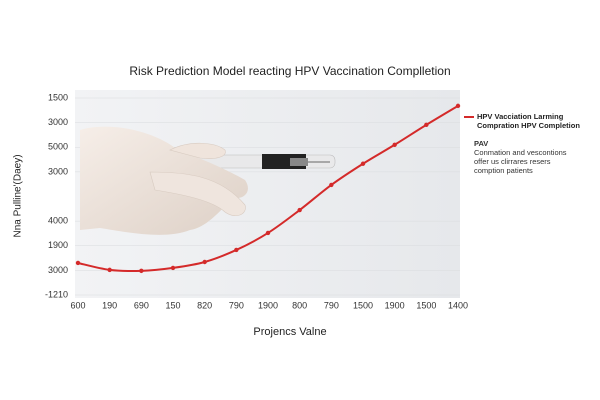  Describe the element at coordinates (481, 143) in the screenshot. I see `annotation-title: PAV` at that location.